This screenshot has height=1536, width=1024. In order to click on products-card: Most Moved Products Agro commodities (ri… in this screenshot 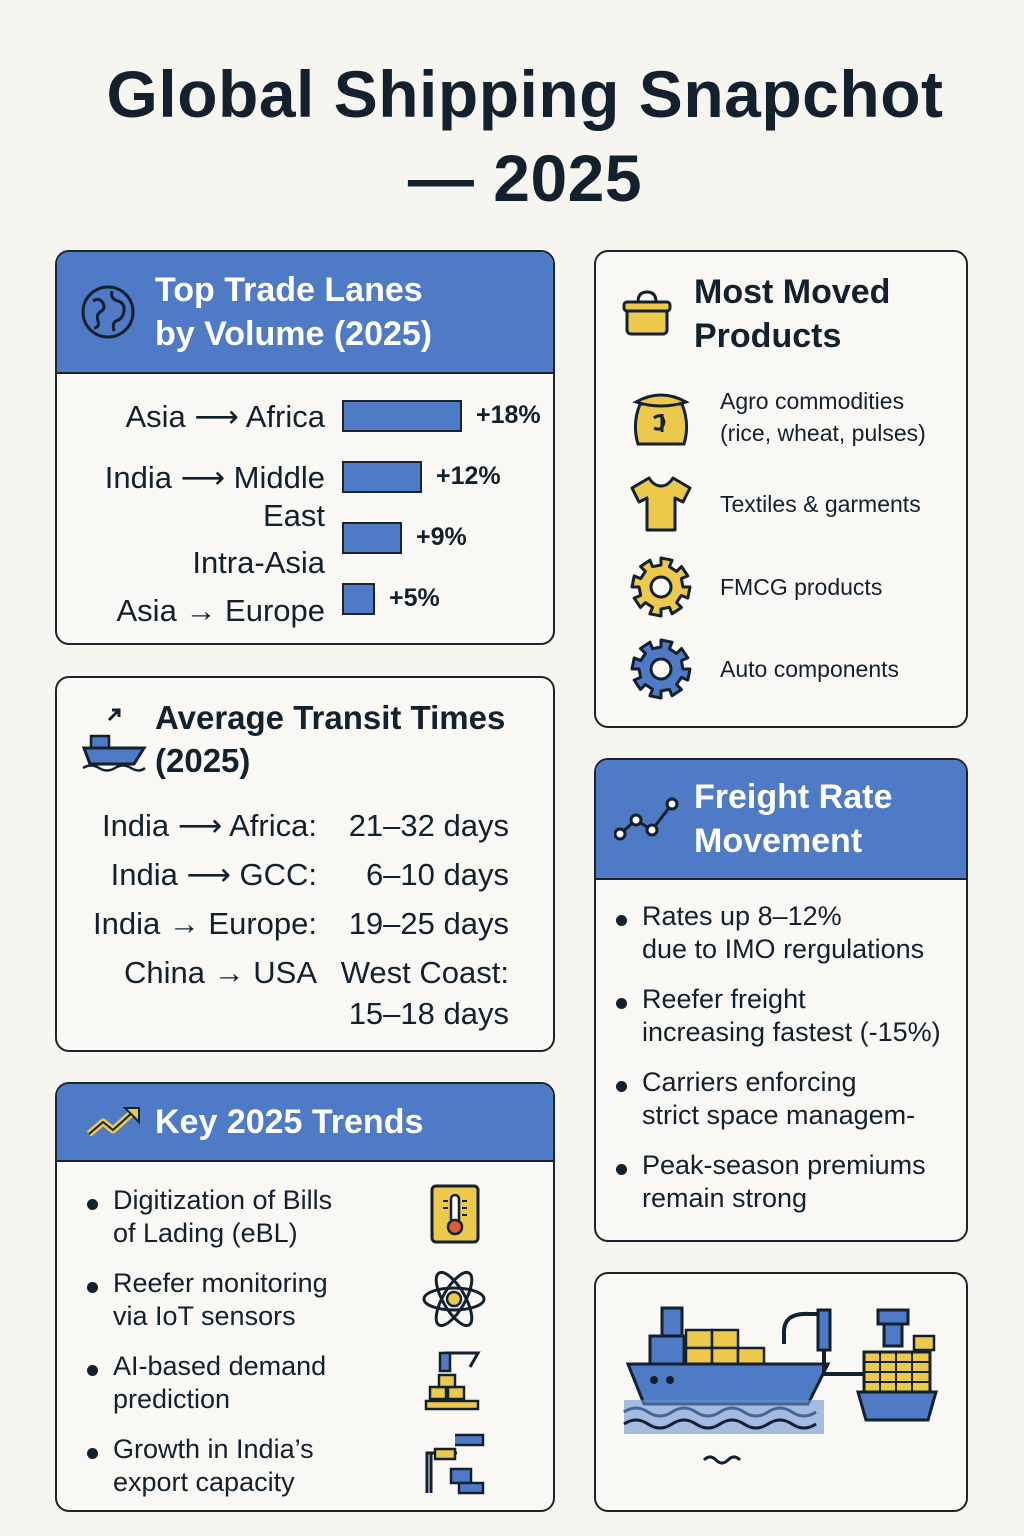, I will do `click(781, 489)`.